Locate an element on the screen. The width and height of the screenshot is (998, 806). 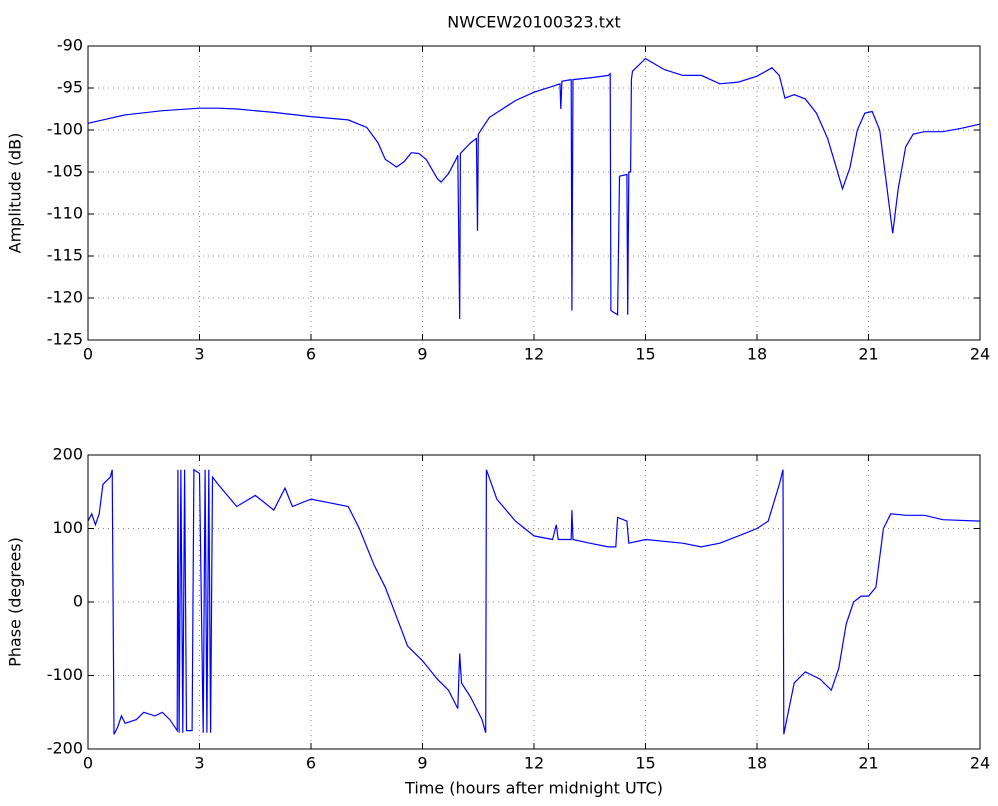
y-axis-label: Amplitude (dB) is located at coordinates (15, 193).